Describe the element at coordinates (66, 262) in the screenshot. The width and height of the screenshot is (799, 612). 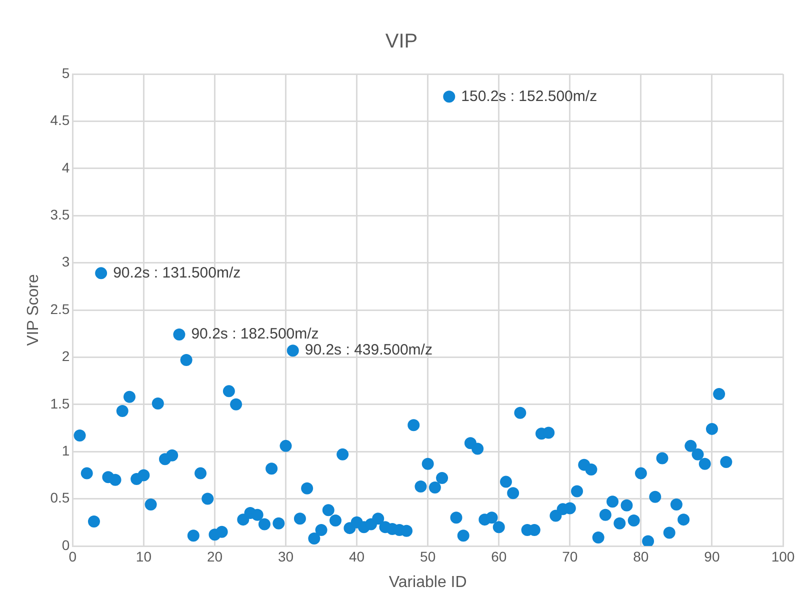
I see `y-tick-label: 3` at that location.